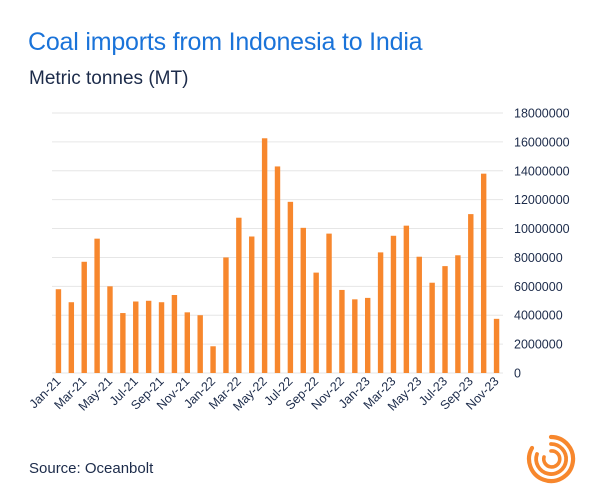  I want to click on y-tick-label: 12000000, so click(542, 200).